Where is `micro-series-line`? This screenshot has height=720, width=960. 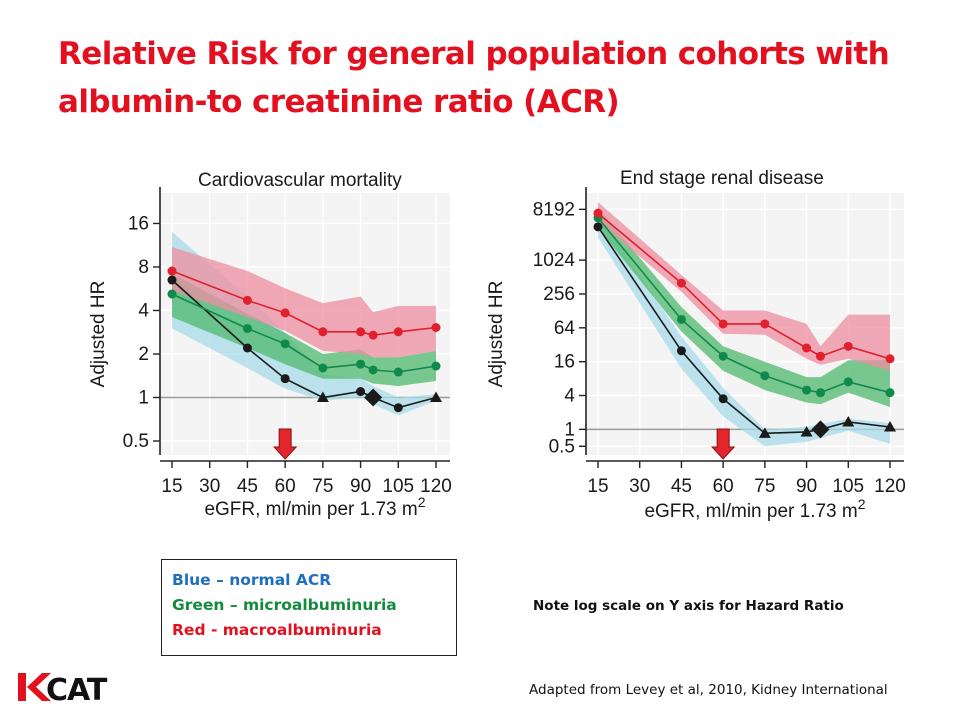 micro-series-line is located at coordinates (744, 305).